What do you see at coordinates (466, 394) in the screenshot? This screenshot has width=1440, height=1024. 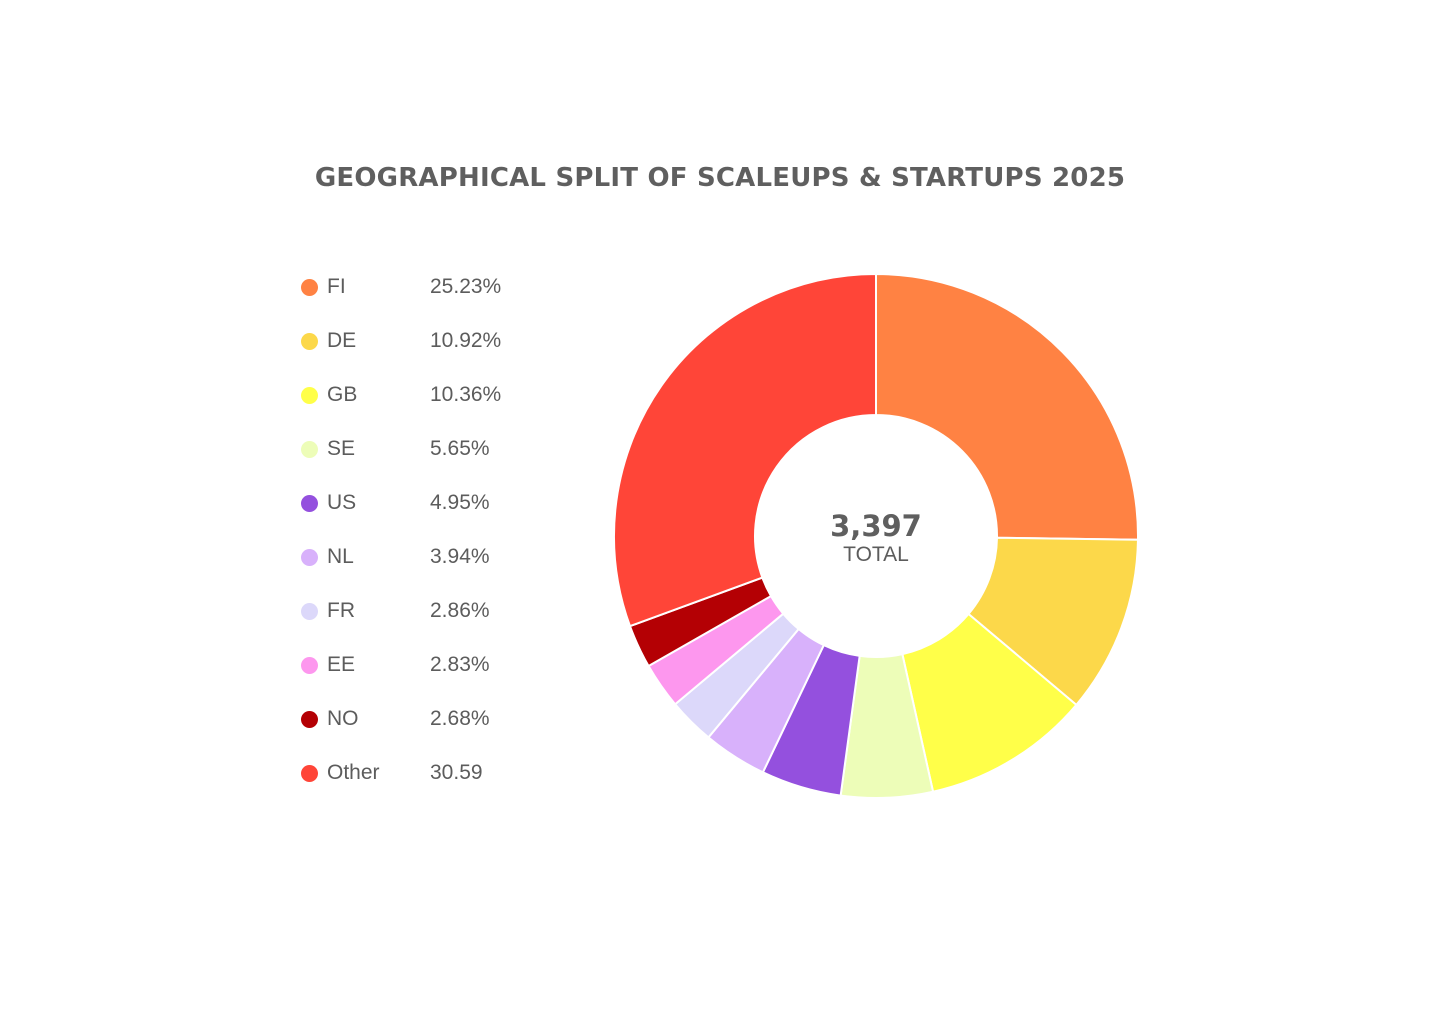 I see `legend-value: 10.36%` at bounding box center [466, 394].